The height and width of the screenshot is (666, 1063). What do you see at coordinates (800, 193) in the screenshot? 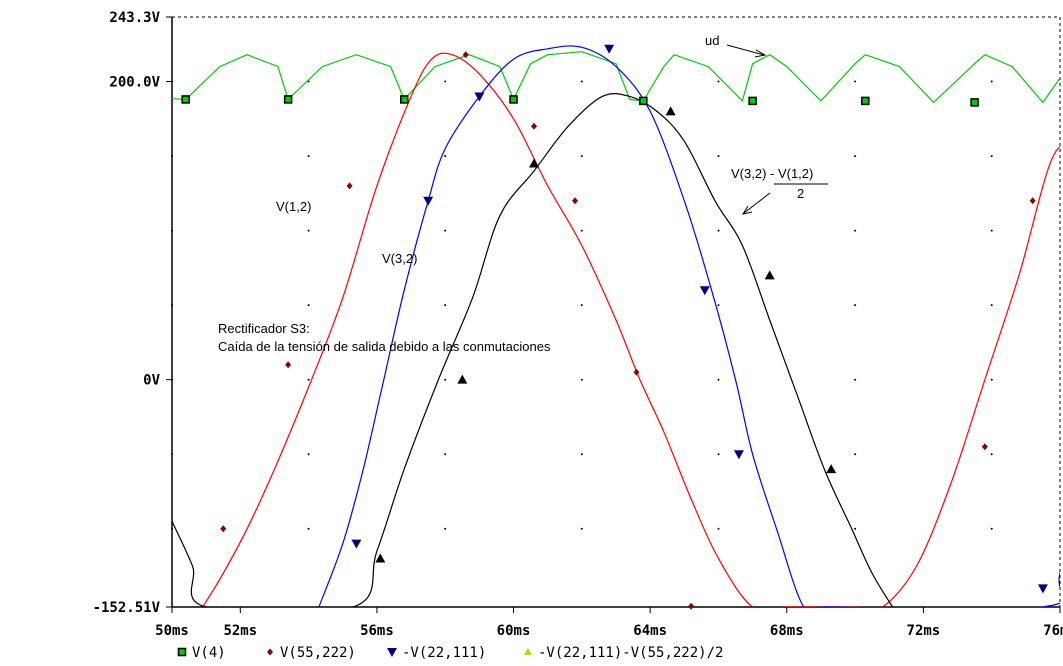
I see `annotation-combo-denominator: 2` at bounding box center [800, 193].